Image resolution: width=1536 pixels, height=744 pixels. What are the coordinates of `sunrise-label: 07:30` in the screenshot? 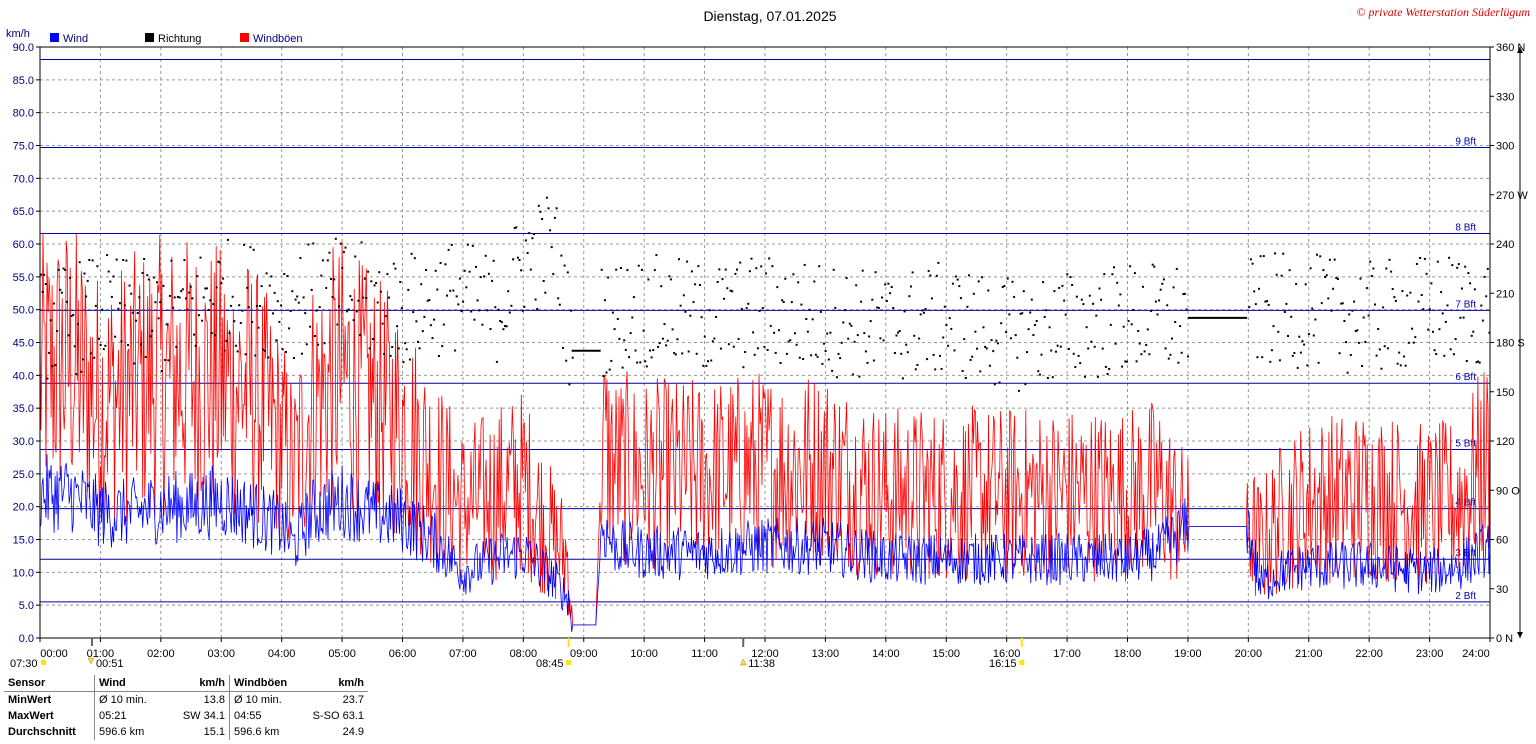 It's located at (24, 664).